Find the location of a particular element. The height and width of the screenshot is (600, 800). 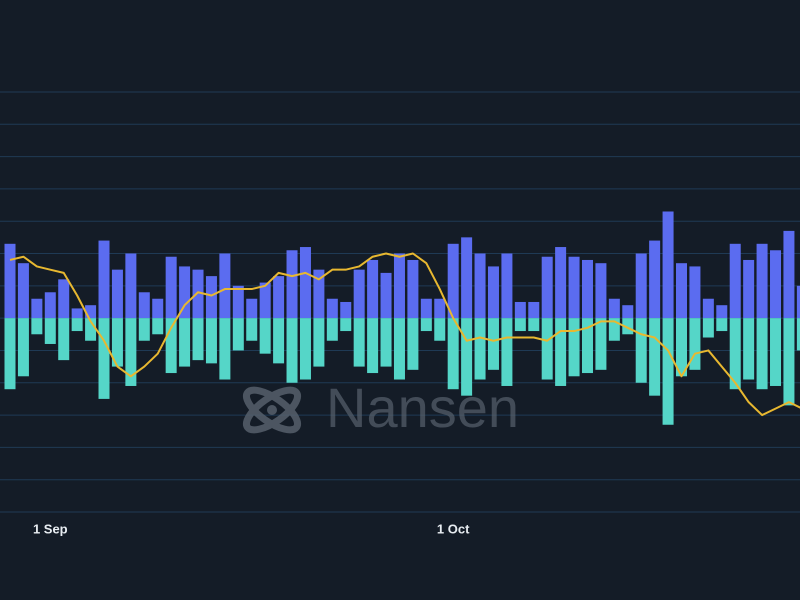

x-axis: 1 Sep 1 Oct is located at coordinates (251, 528).